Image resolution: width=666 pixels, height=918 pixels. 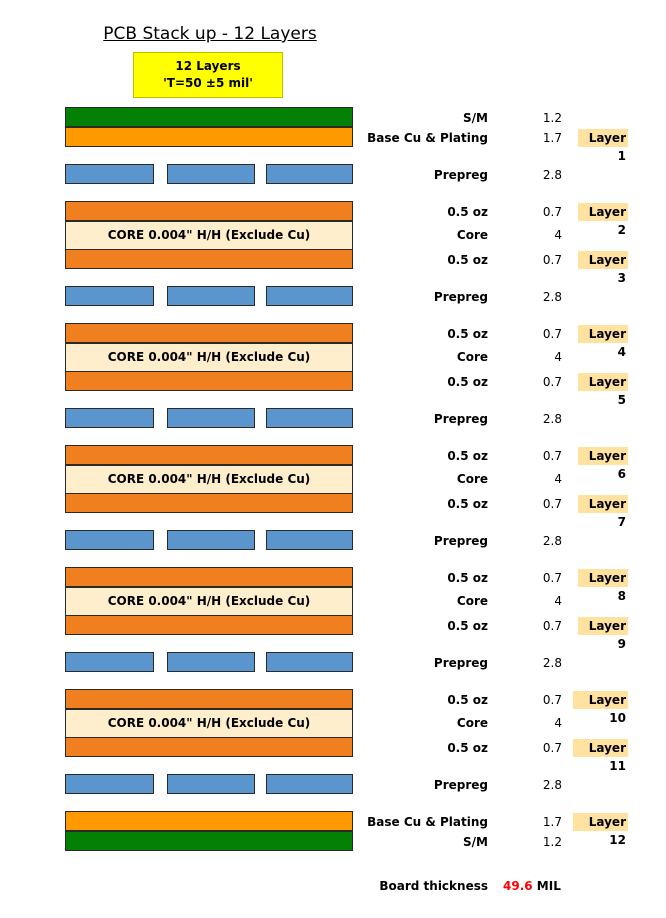 I want to click on layer-thickness-value: 1.7, so click(x=552, y=138).